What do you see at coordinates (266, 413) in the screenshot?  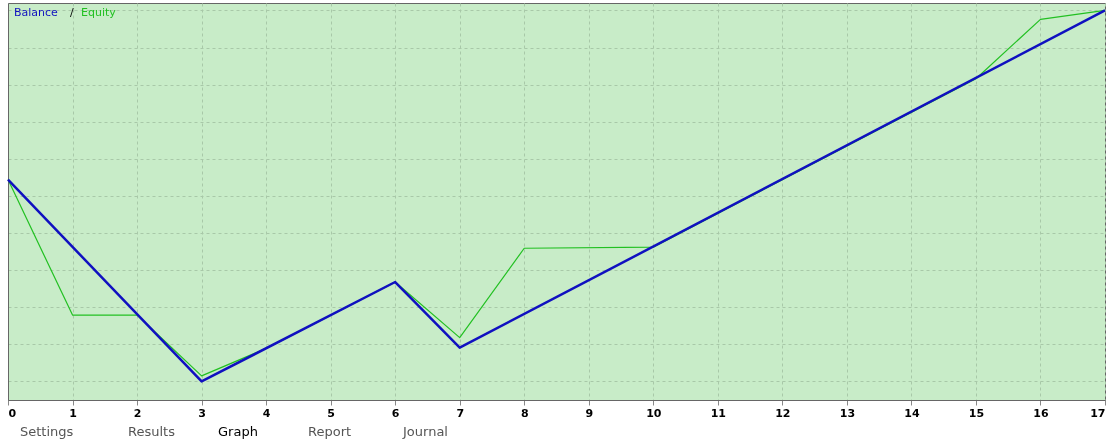 I see `x-tick-label: 4` at bounding box center [266, 413].